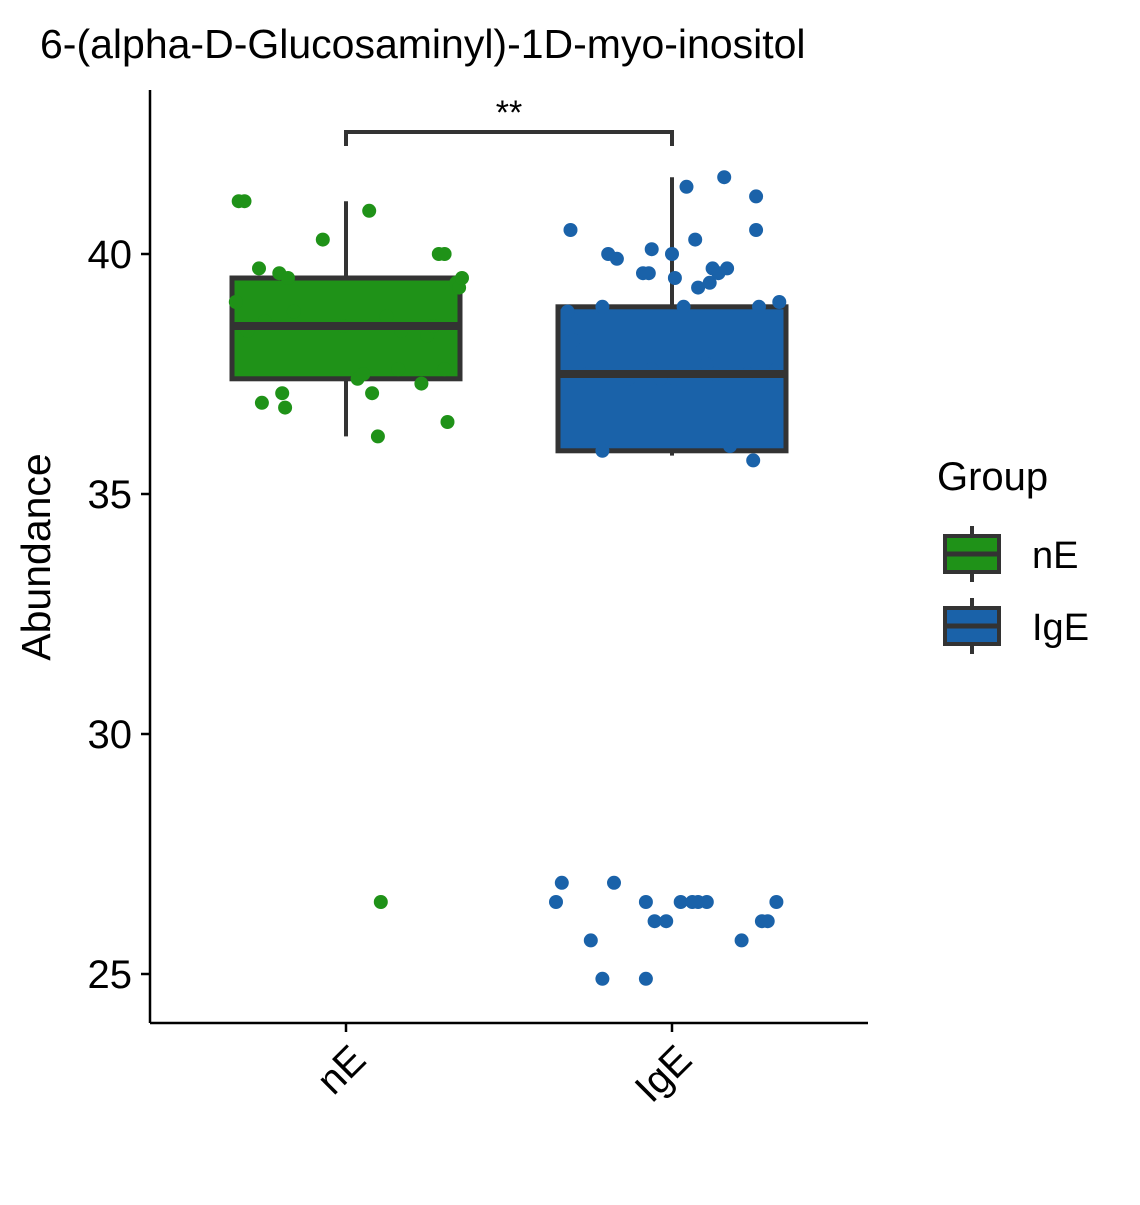 This screenshot has height=1205, width=1140. Describe the element at coordinates (348, 551) in the screenshot. I see `series-ne` at that location.